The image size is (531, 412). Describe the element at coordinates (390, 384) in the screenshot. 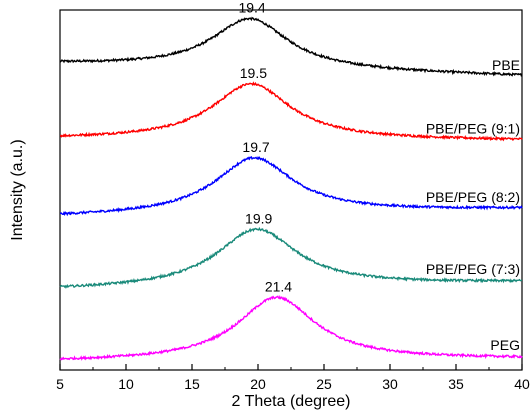

I see `x-tick-label: 30` at that location.